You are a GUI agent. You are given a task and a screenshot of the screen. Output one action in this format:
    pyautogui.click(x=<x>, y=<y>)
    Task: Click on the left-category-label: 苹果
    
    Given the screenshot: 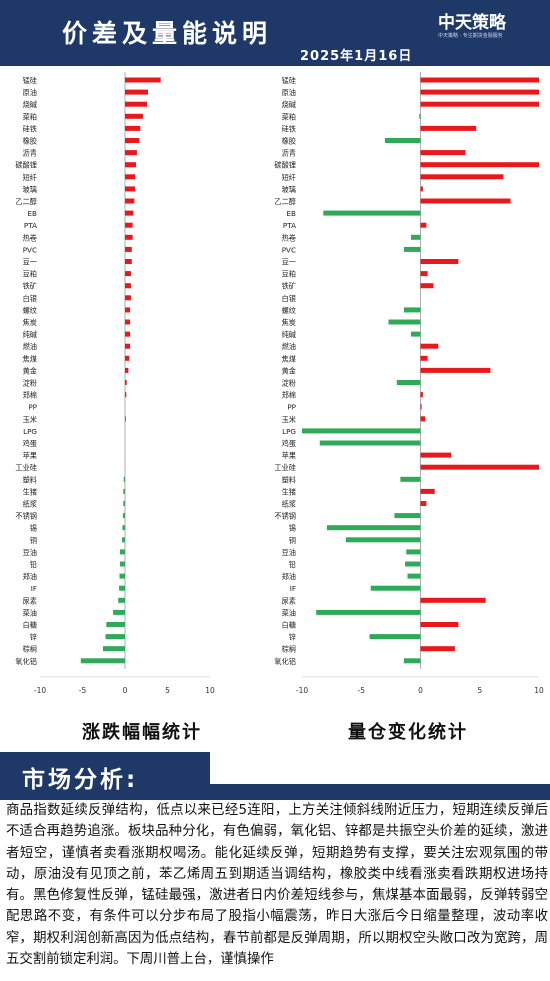 What is the action you would take?
    pyautogui.click(x=30, y=455)
    